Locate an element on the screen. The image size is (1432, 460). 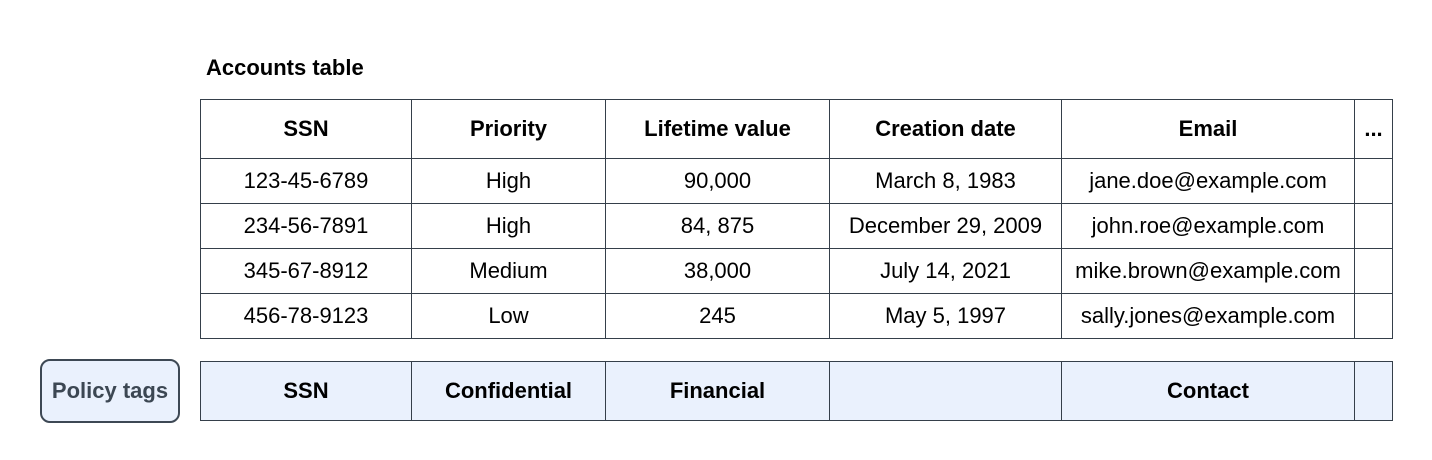
cell-email: john.roe@example.com is located at coordinates (1208, 226).